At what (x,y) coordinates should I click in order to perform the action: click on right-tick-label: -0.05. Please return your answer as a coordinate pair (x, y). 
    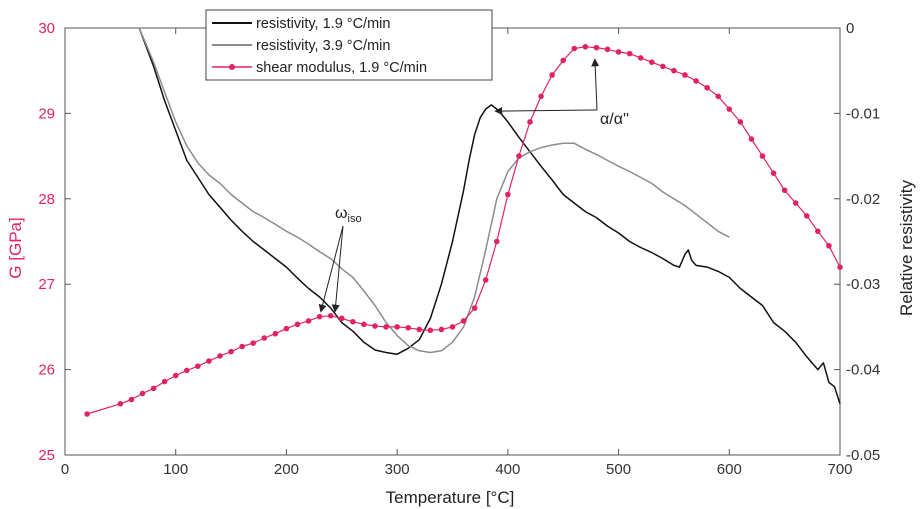
    Looking at the image, I should click on (863, 455).